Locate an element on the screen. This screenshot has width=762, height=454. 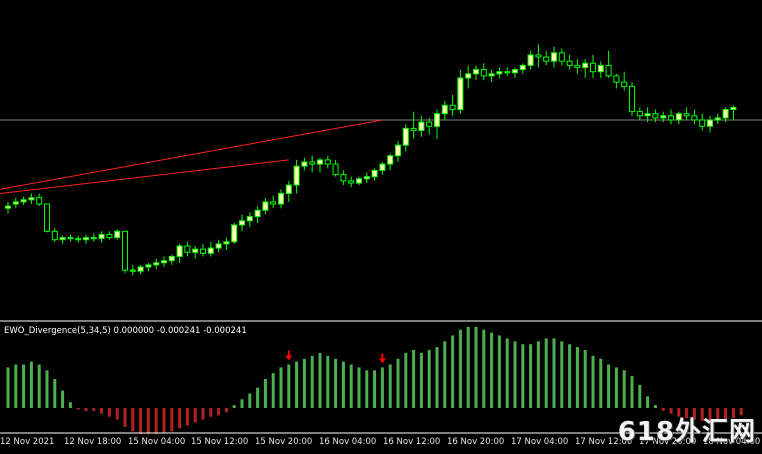
time-axis-tick: 12 Nov 2021 is located at coordinates (27, 442).